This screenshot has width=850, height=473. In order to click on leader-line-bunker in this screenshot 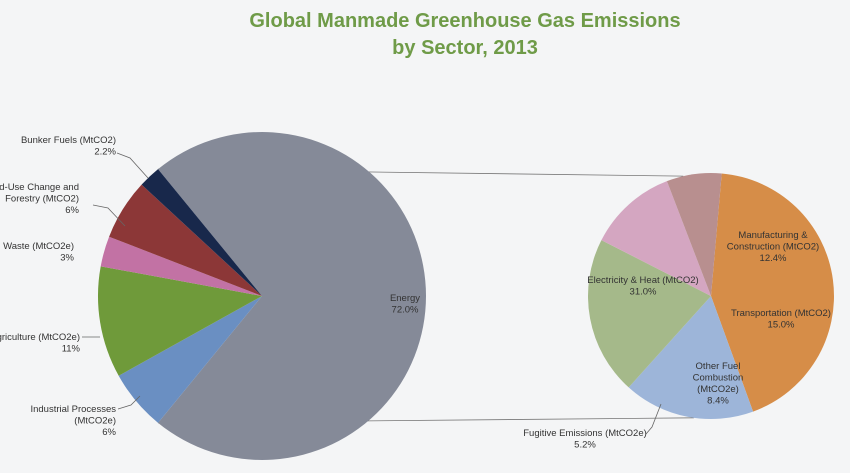, I will do `click(132, 165)`.